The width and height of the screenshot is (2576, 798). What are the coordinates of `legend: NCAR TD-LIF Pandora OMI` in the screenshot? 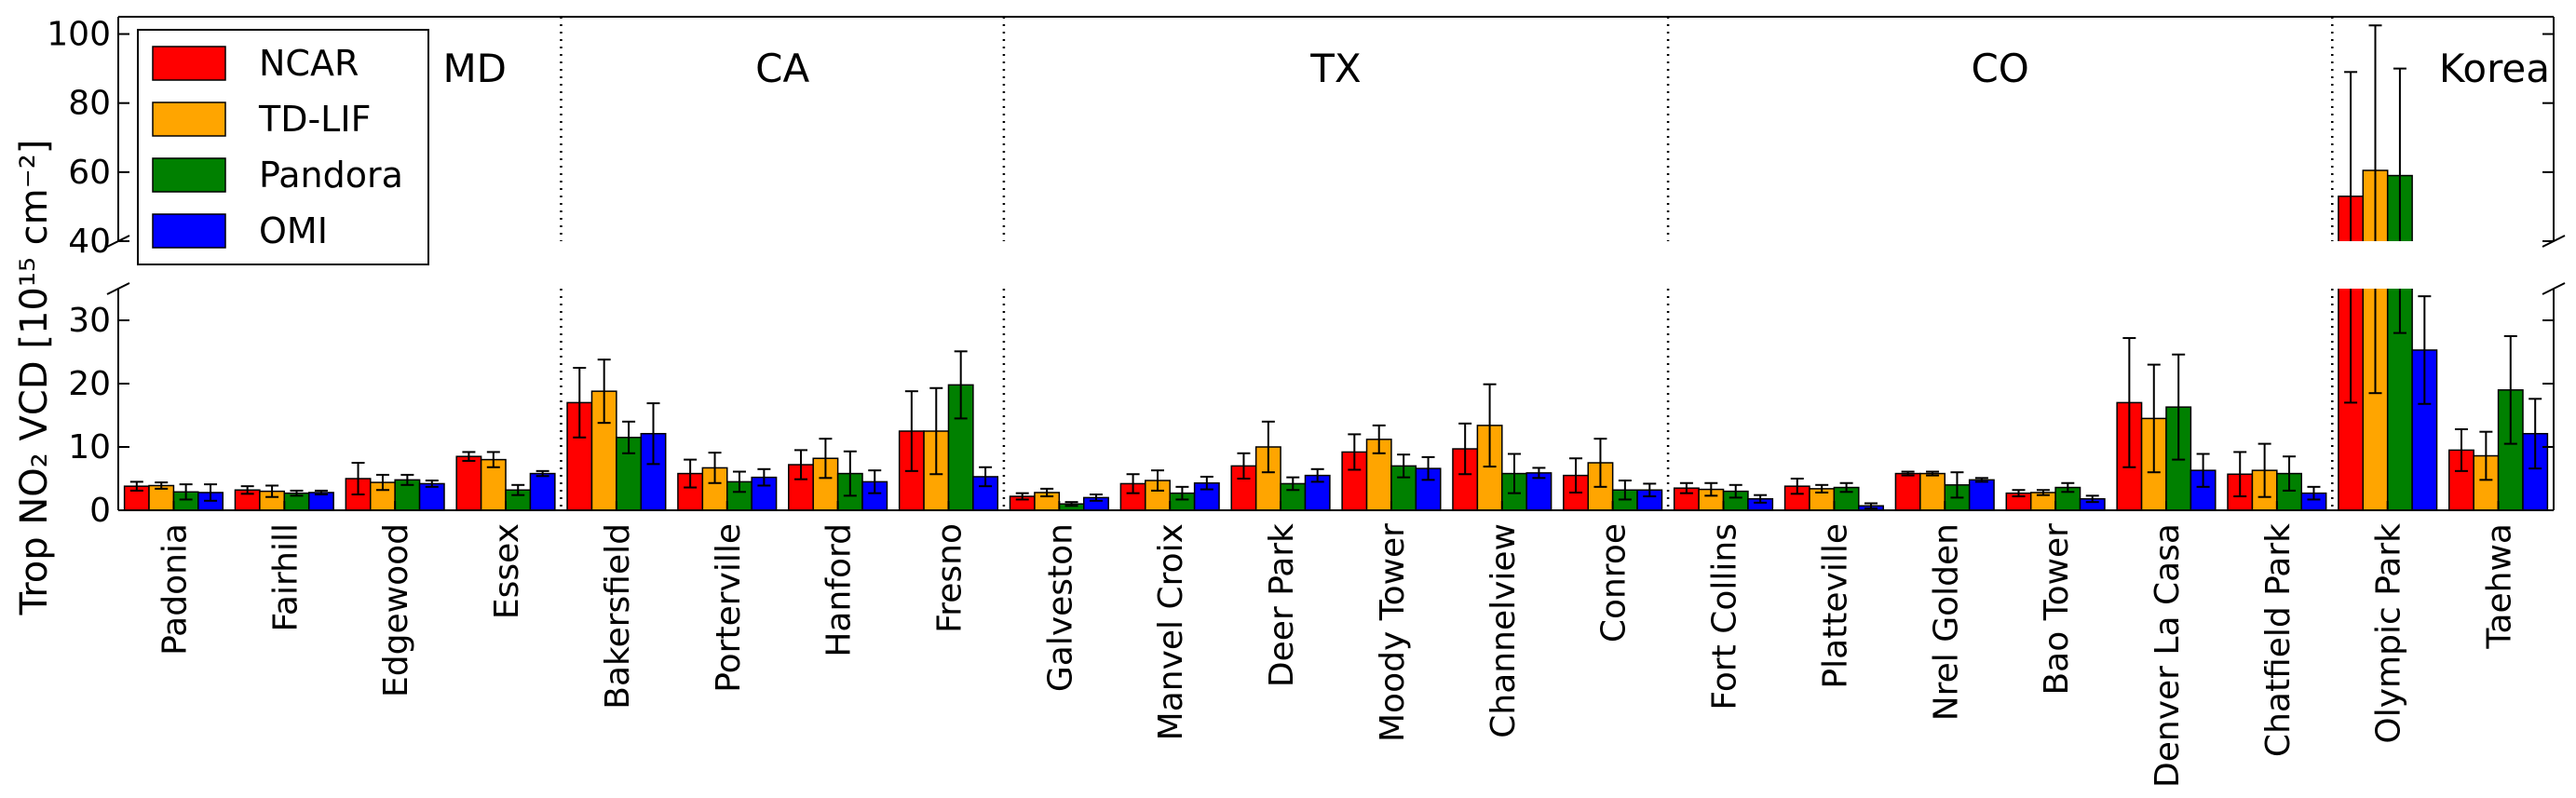 It's located at (283, 147).